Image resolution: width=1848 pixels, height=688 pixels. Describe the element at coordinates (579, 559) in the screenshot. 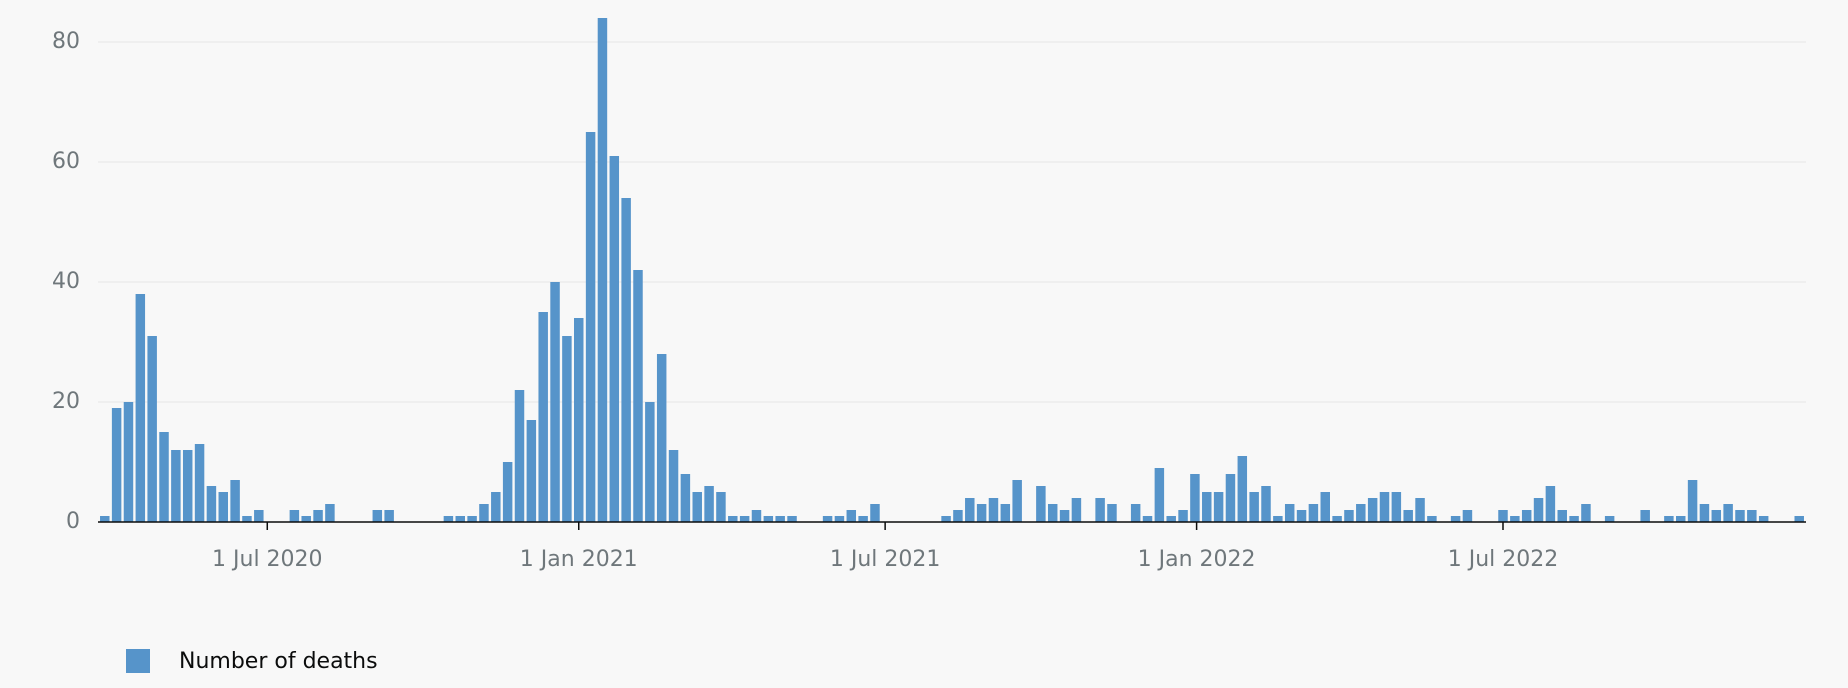

I see `x-tick-label: 1 Jan 2021` at that location.